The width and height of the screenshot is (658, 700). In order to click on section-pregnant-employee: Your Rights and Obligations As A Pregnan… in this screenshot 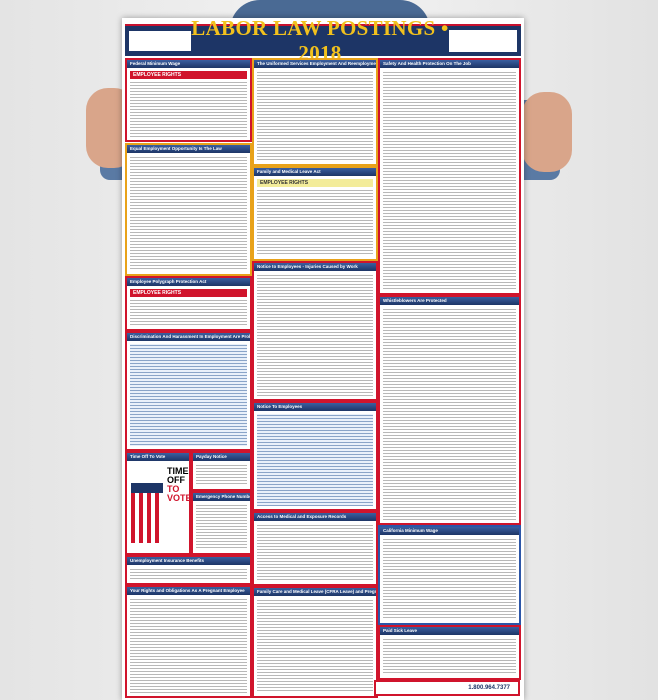, I will do `click(188, 641)`.